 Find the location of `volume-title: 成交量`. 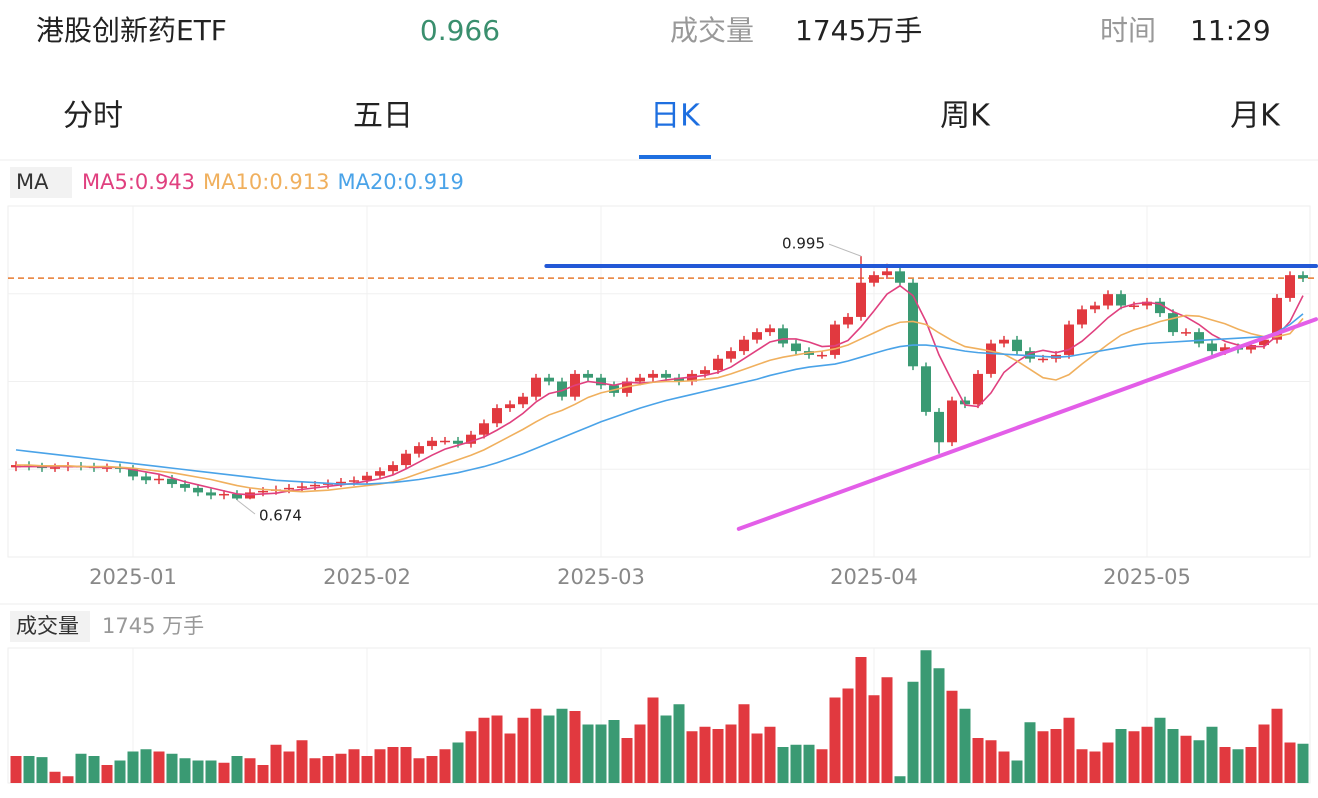

volume-title: 成交量 is located at coordinates (47, 626).